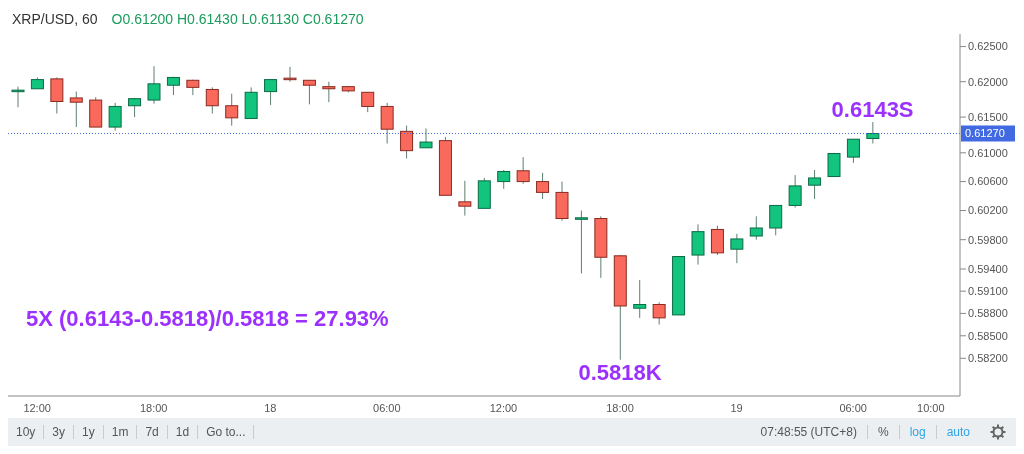 This screenshot has width=1024, height=454. What do you see at coordinates (988, 46) in the screenshot?
I see `y-tick-label: 0.62500` at bounding box center [988, 46].